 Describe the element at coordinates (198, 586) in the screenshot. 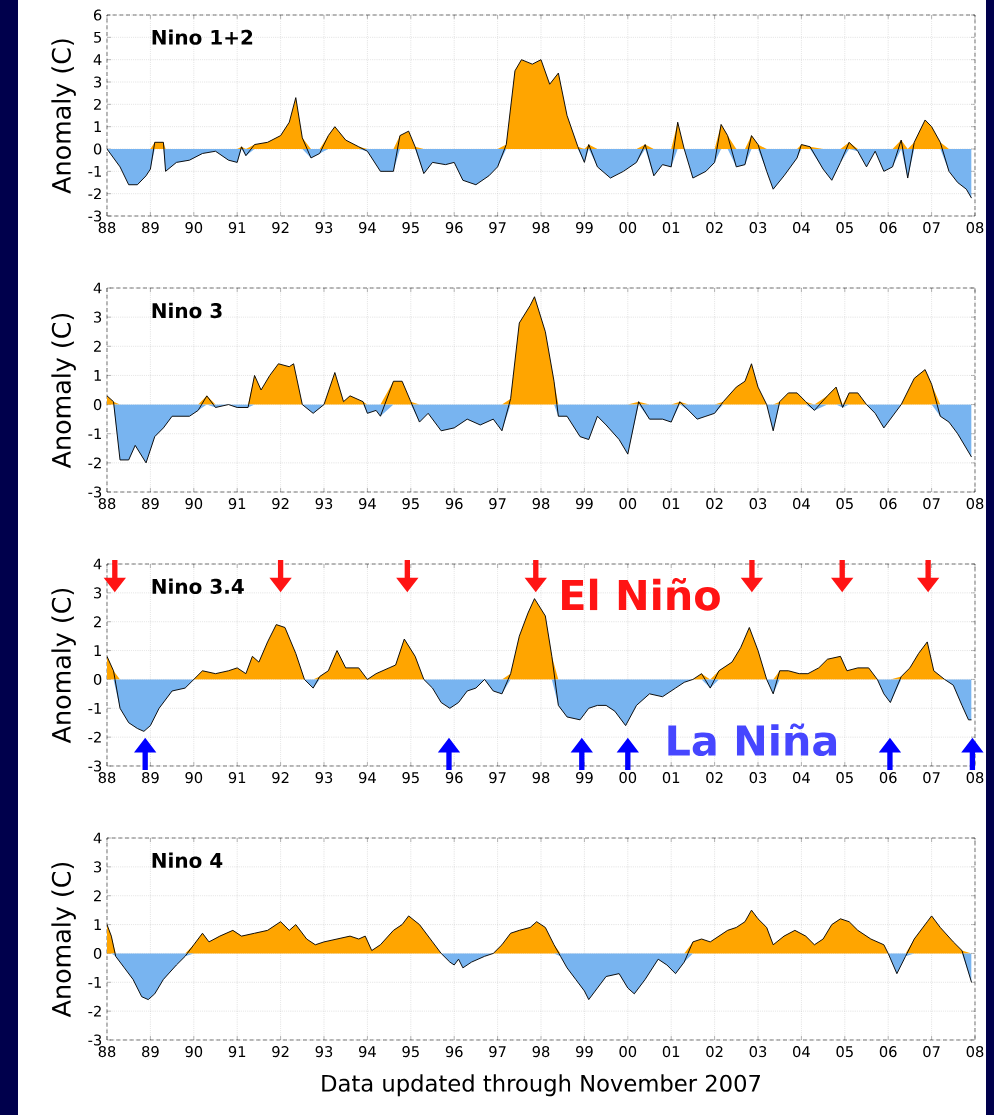

I see `text: Nino 3.4` at that location.